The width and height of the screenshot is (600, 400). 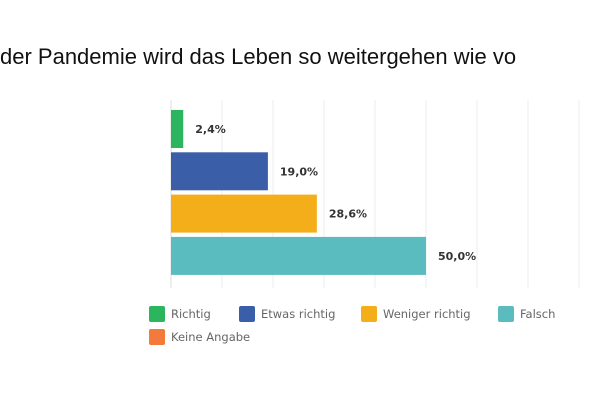 I want to click on bar-weniger-richtig, so click(x=244, y=213).